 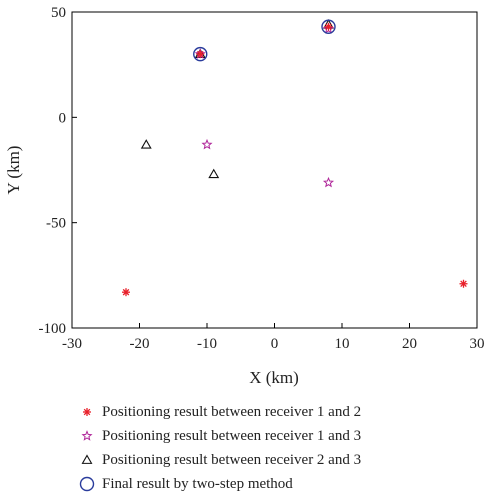 What do you see at coordinates (63, 118) in the screenshot?
I see `y-tick-label: 0` at bounding box center [63, 118].